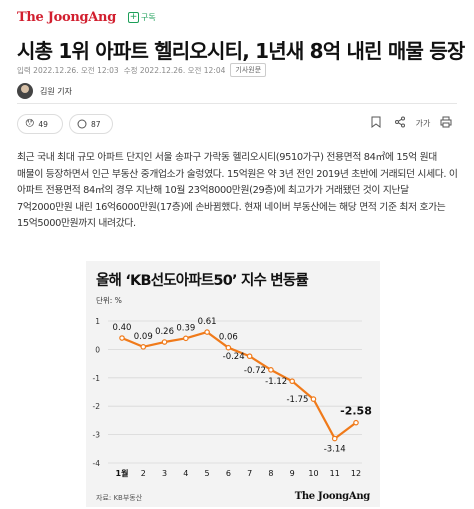 The height and width of the screenshot is (509, 474). What do you see at coordinates (164, 473) in the screenshot?
I see `x-tick-label: 3` at bounding box center [164, 473].